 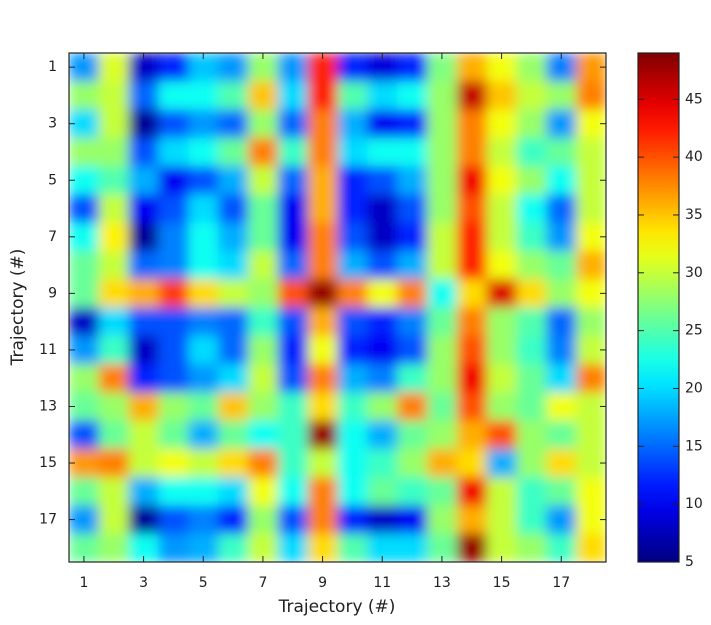 What do you see at coordinates (694, 215) in the screenshot?
I see `colorbar-tick-label: 35` at bounding box center [694, 215].